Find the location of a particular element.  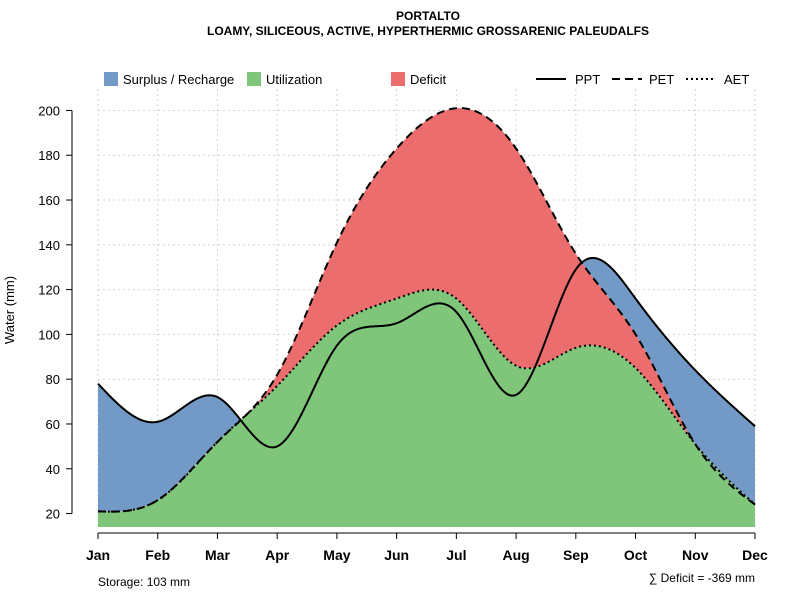

y-tick-label: 20 is located at coordinates (53, 514).